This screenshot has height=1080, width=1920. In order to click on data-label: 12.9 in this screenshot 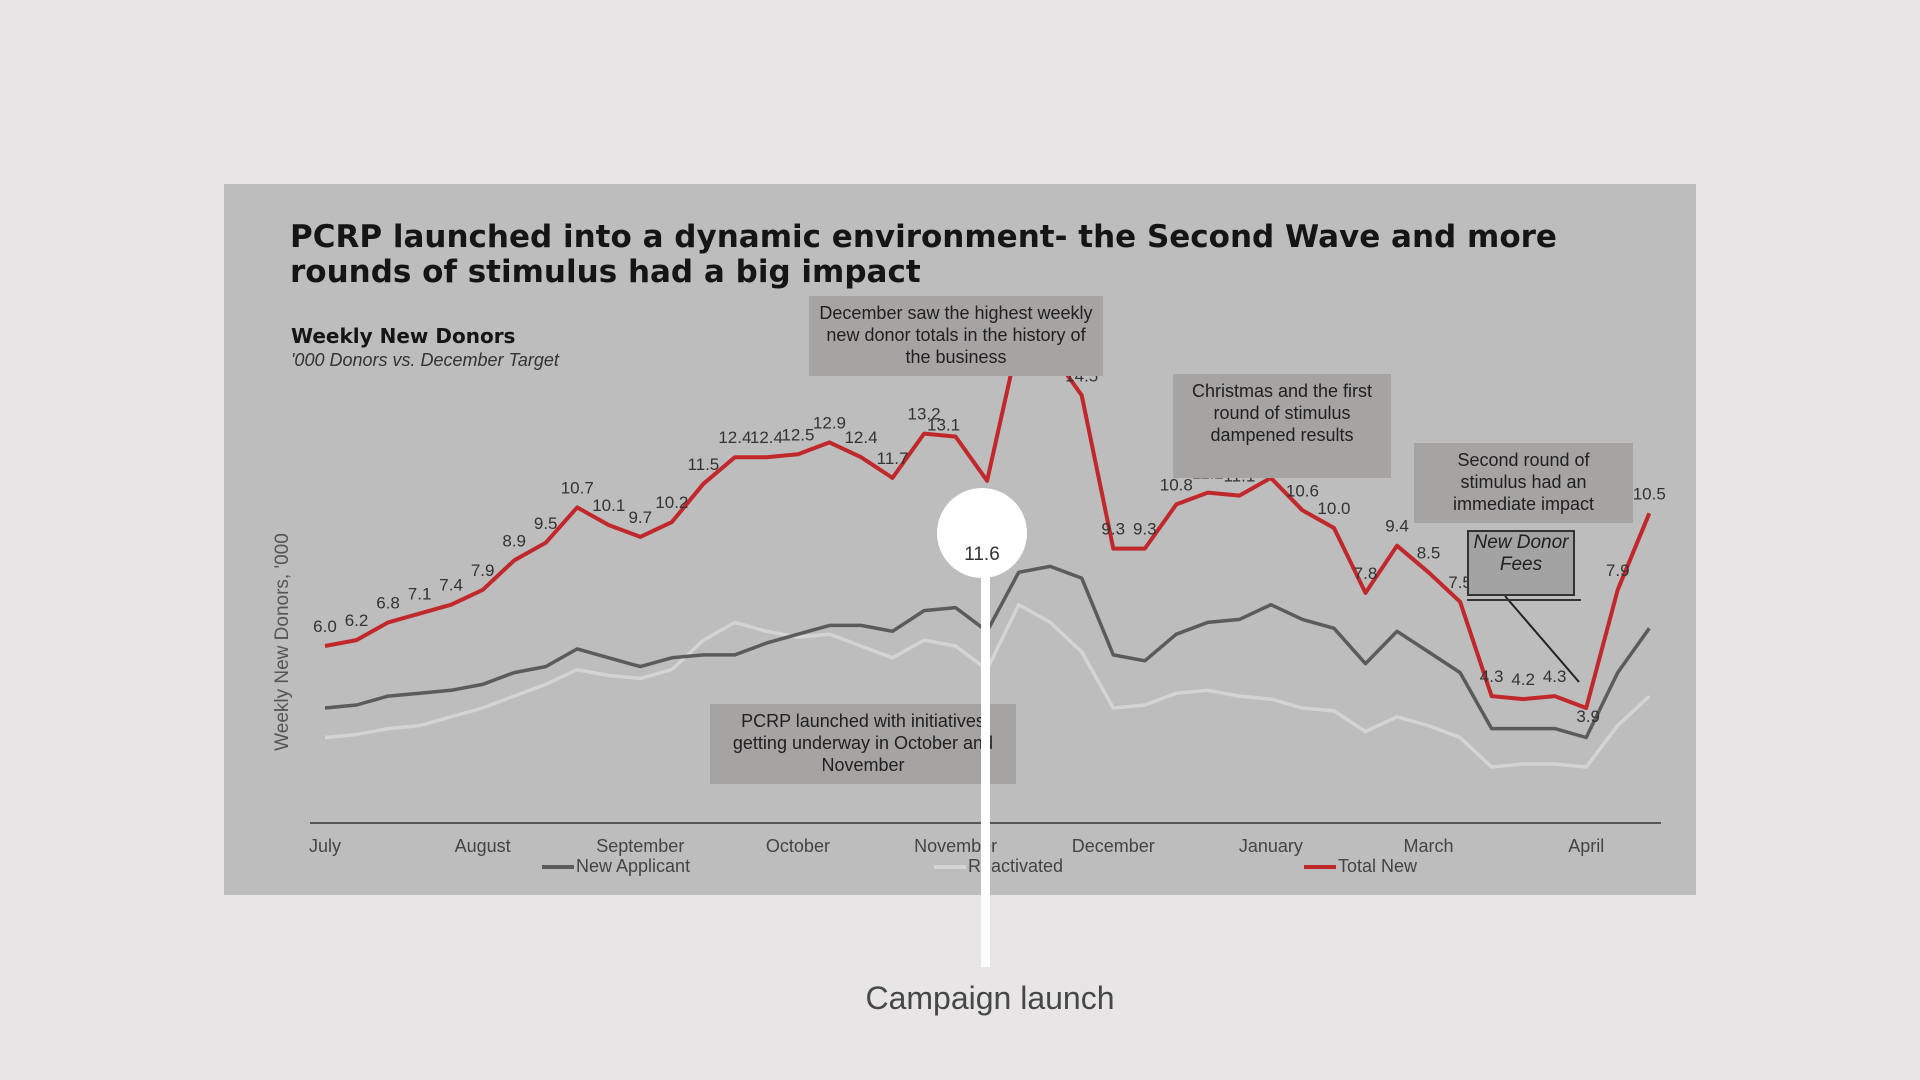, I will do `click(829, 422)`.